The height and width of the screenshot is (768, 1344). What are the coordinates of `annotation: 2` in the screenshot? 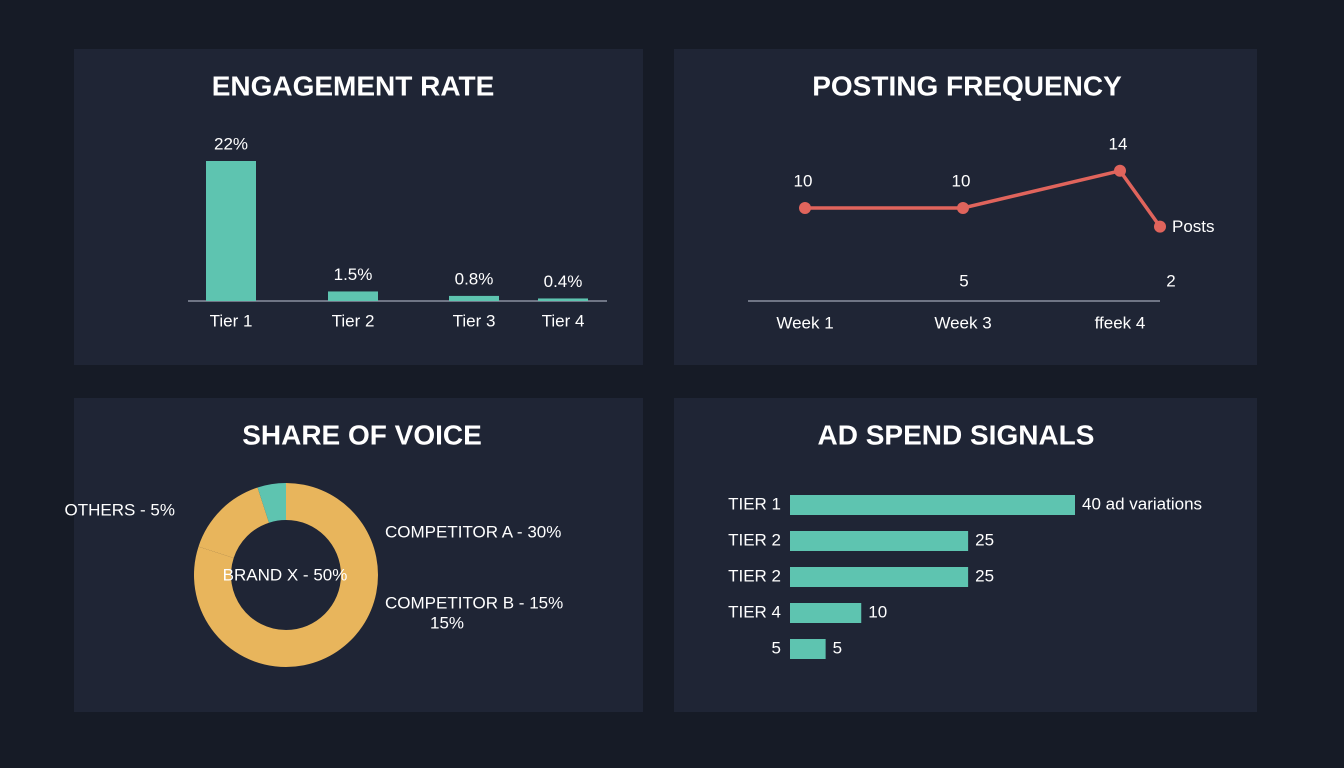 It's located at (1170, 280).